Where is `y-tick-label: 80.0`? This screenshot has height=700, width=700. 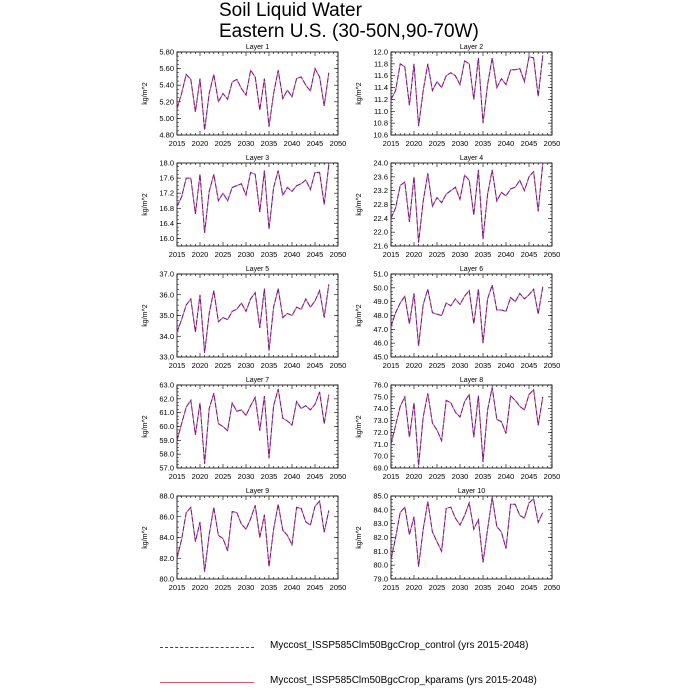 y-tick-label: 80.0 is located at coordinates (380, 565).